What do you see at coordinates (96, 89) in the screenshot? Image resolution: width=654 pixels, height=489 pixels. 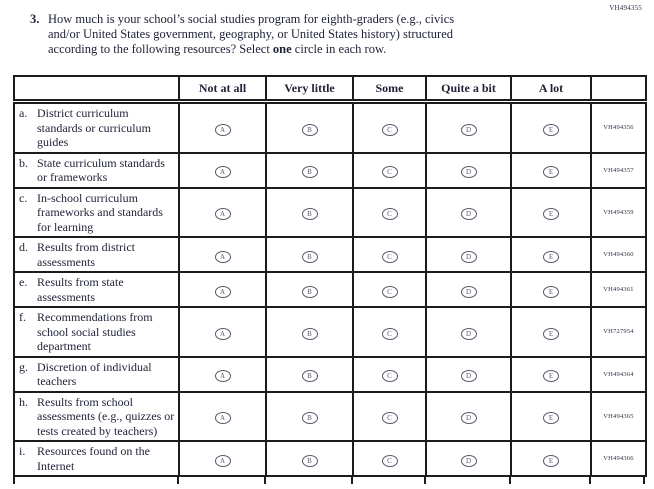 I see `header-empty-left` at bounding box center [96, 89].